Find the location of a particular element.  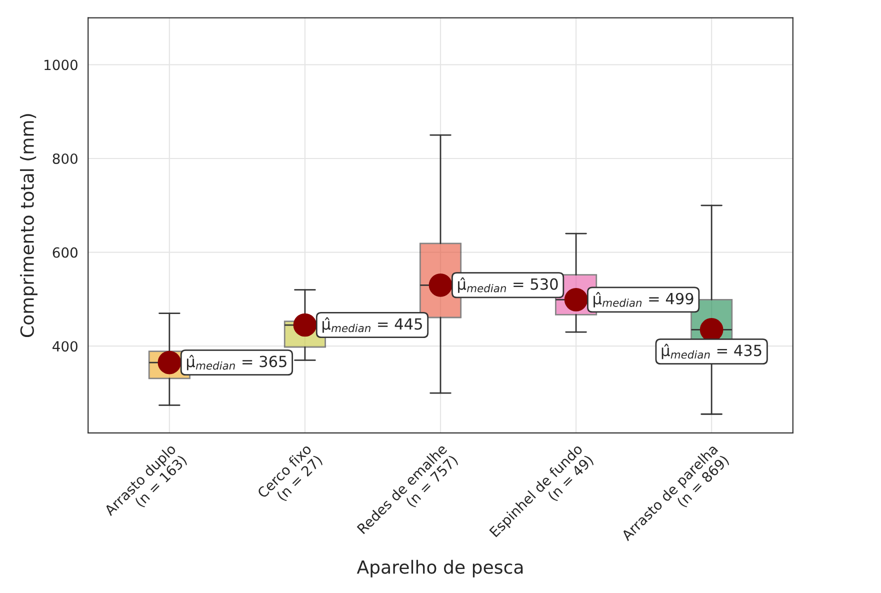

y-tick-label: 400 is located at coordinates (65, 346).